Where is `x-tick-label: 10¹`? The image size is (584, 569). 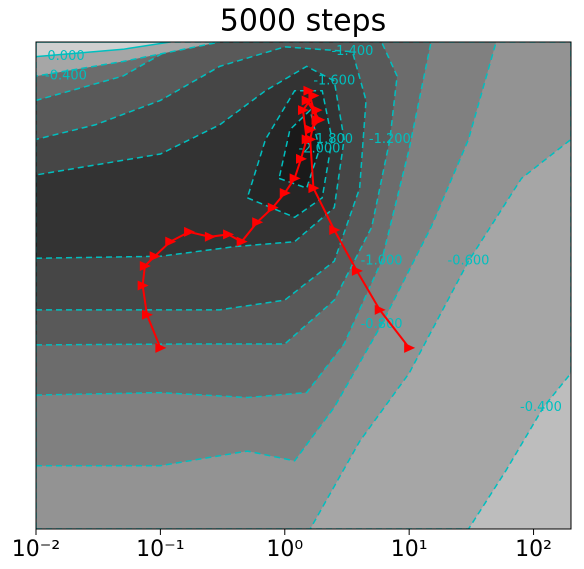 x-tick-label: 10¹ is located at coordinates (409, 549).